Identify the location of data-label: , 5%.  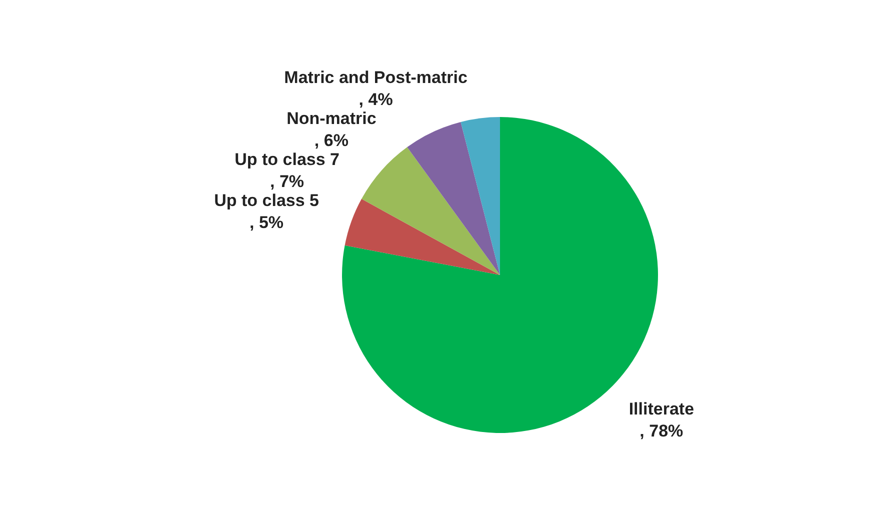
(267, 222).